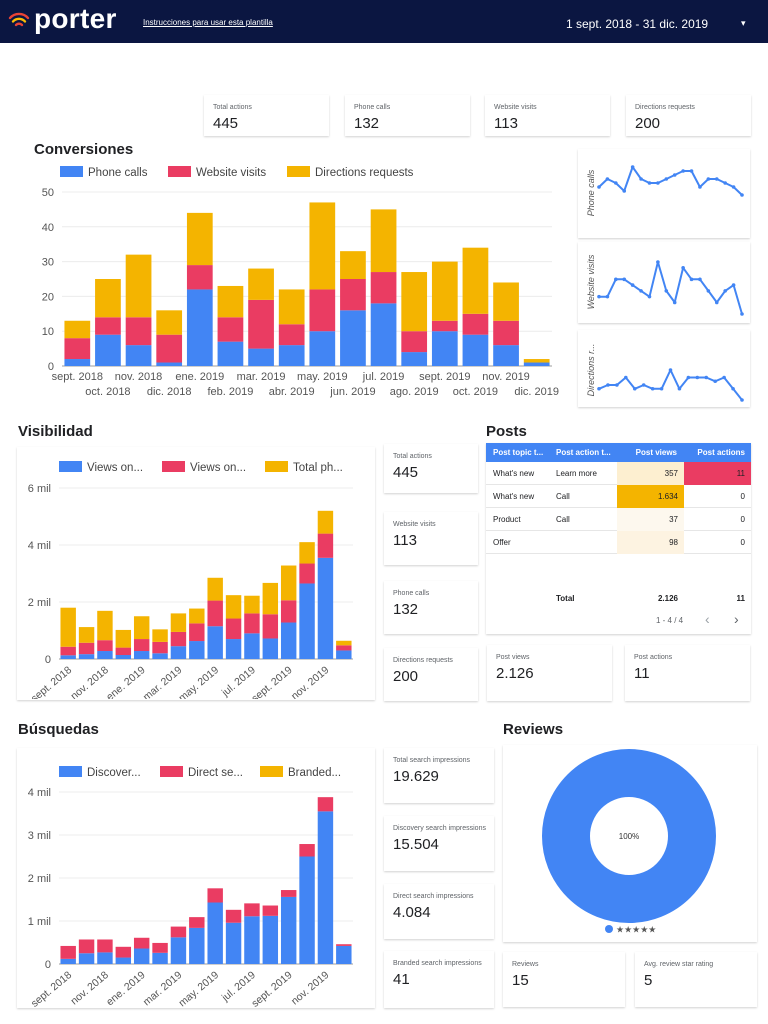 The height and width of the screenshot is (1024, 768). I want to click on chevron-down-icon: ▾, so click(743, 23).